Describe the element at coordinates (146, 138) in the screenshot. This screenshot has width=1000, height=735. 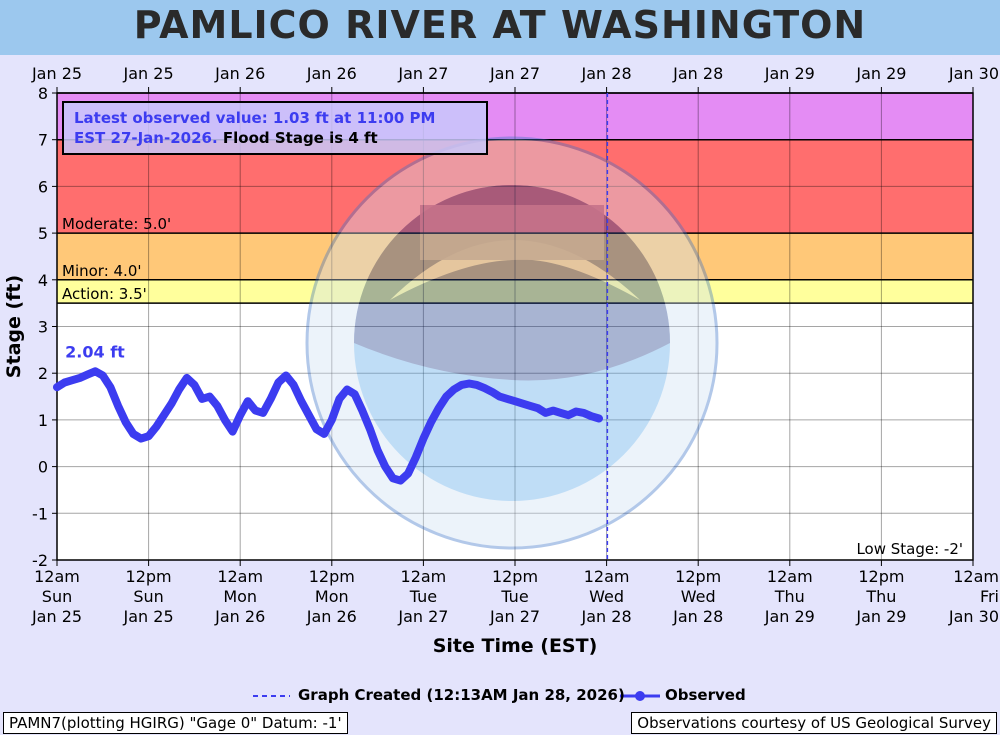
I see `info-date: EST 27-Jan-2026.` at that location.